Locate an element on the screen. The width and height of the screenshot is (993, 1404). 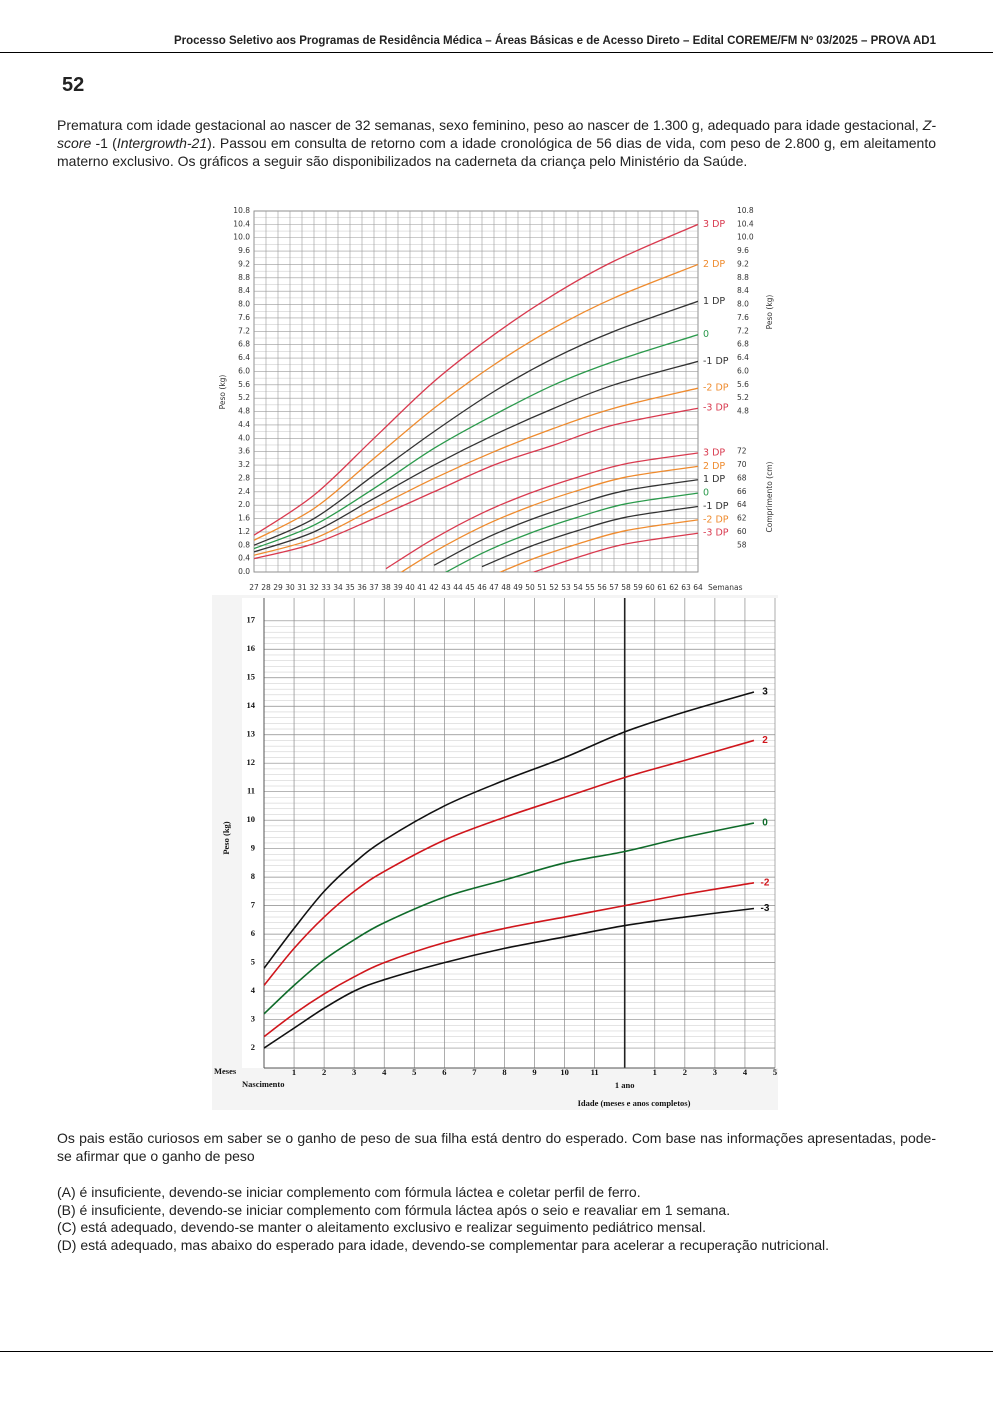
y-tick-label: 3.2 is located at coordinates (244, 464).